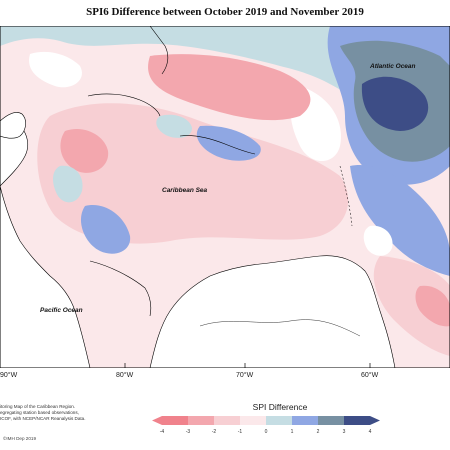  Describe the element at coordinates (9, 375) in the screenshot. I see `longitude-tick-label: 90°W` at that location.